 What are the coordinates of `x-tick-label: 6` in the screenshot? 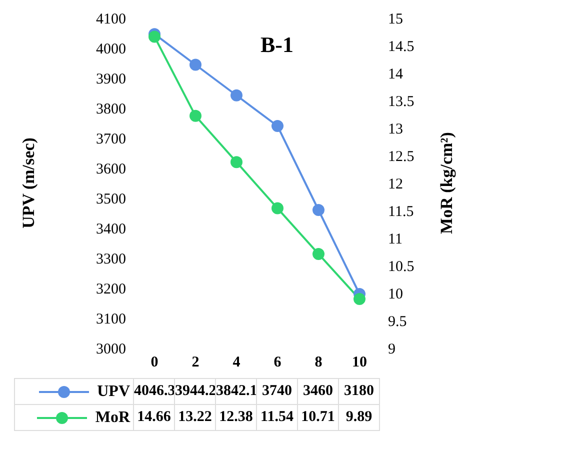 It's located at (278, 362).